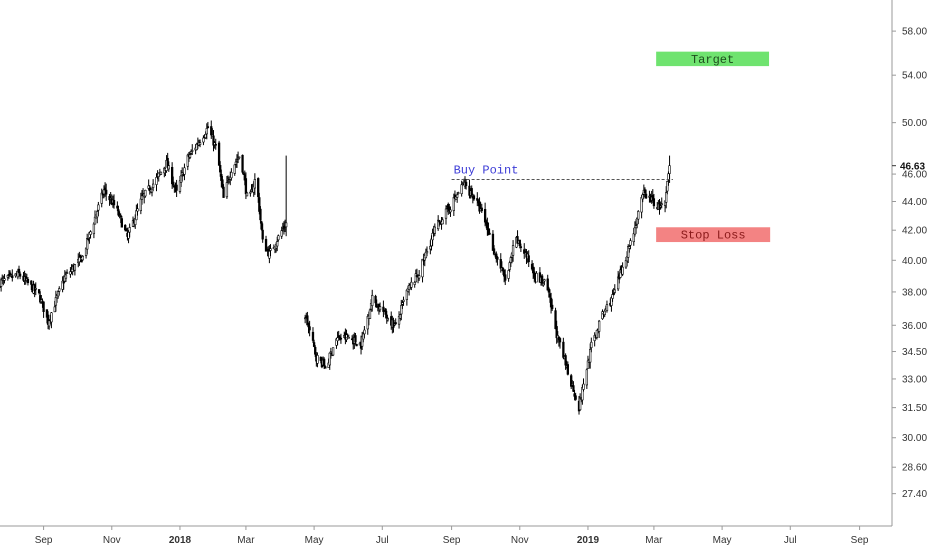  I want to click on y-tick-label: 40.00, so click(914, 261).